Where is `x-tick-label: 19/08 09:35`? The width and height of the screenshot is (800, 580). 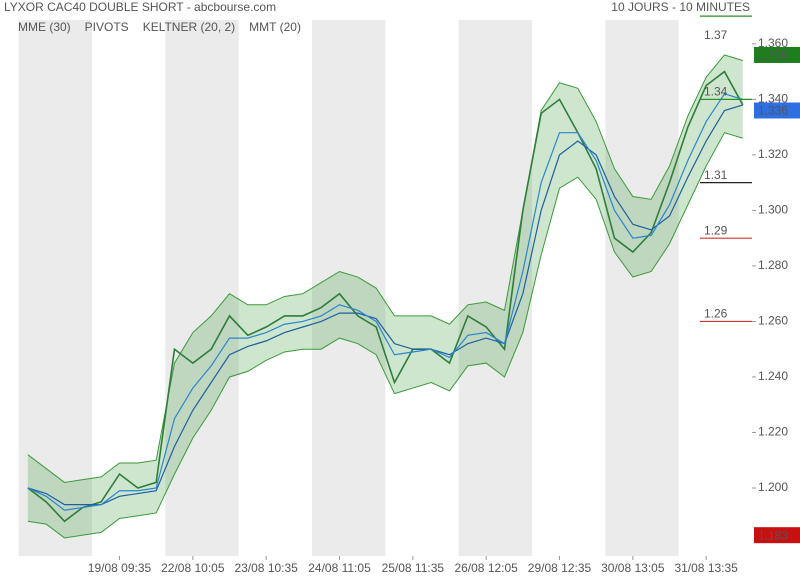
x-tick-label: 19/08 09:35 is located at coordinates (120, 568).